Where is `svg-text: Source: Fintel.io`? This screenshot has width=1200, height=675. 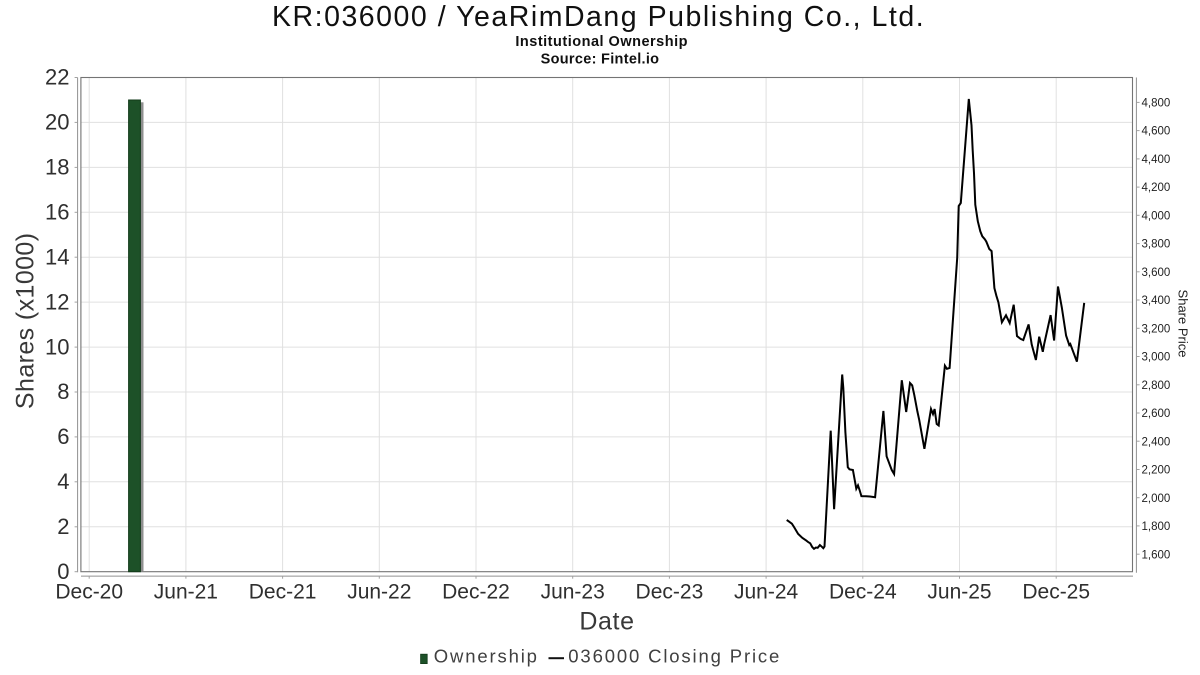 svg-text: Source: Fintel.io is located at coordinates (600, 59).